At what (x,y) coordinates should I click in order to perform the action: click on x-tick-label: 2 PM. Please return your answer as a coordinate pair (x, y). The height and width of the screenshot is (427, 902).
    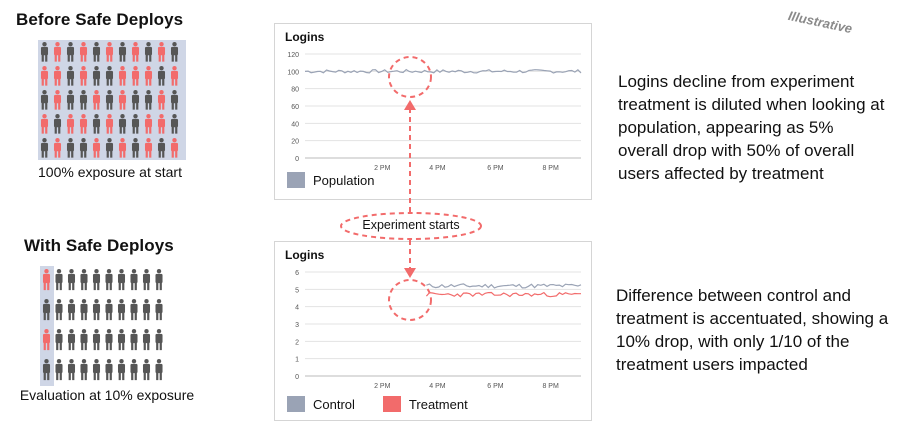
    Looking at the image, I should click on (382, 168).